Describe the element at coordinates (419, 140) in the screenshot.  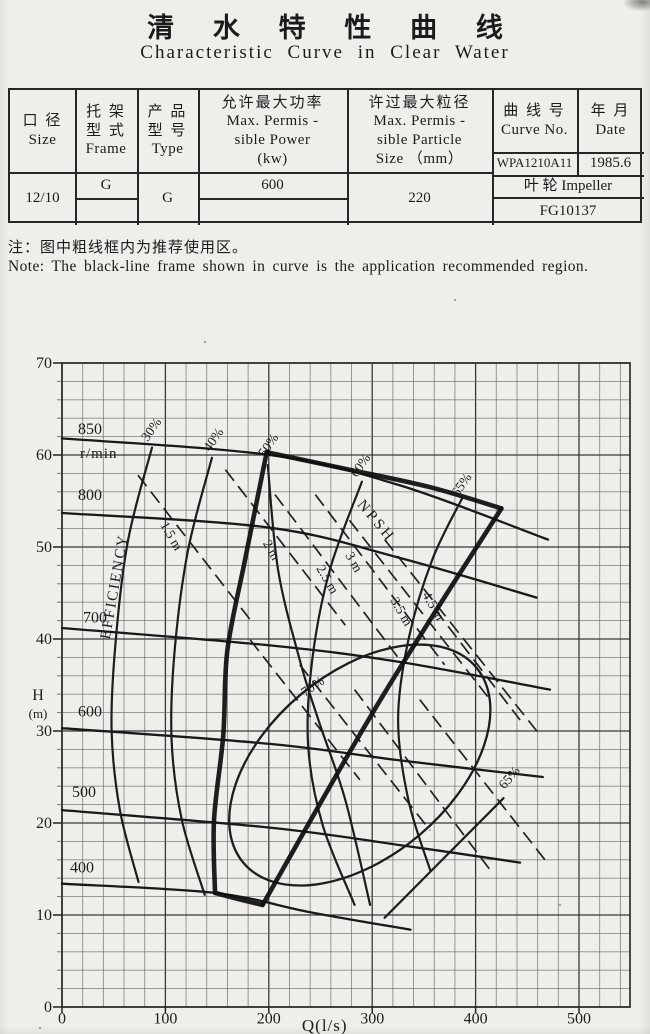
I see `header-max-particle-en2: sible Particle` at that location.